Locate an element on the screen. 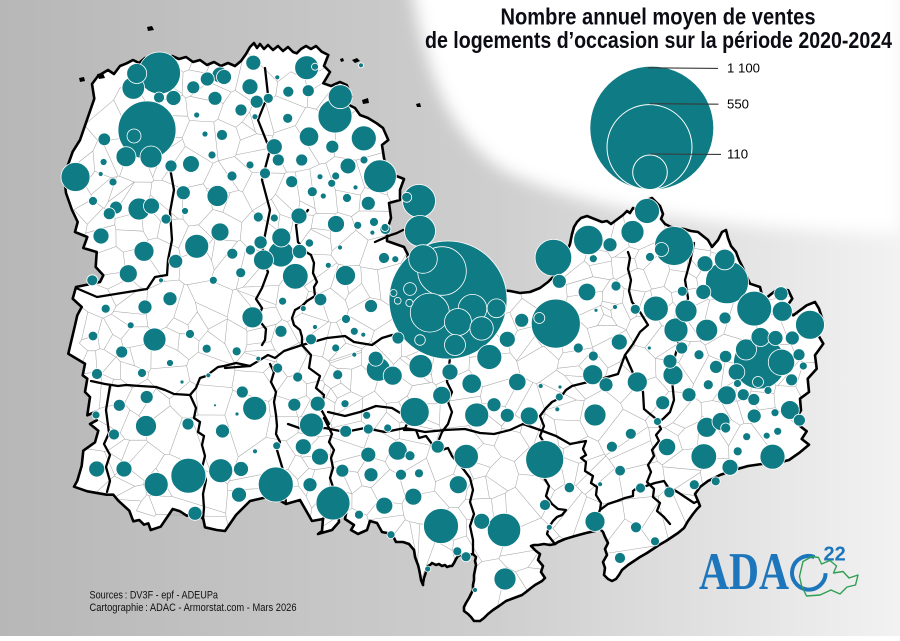  svg-text: 550 is located at coordinates (738, 104).